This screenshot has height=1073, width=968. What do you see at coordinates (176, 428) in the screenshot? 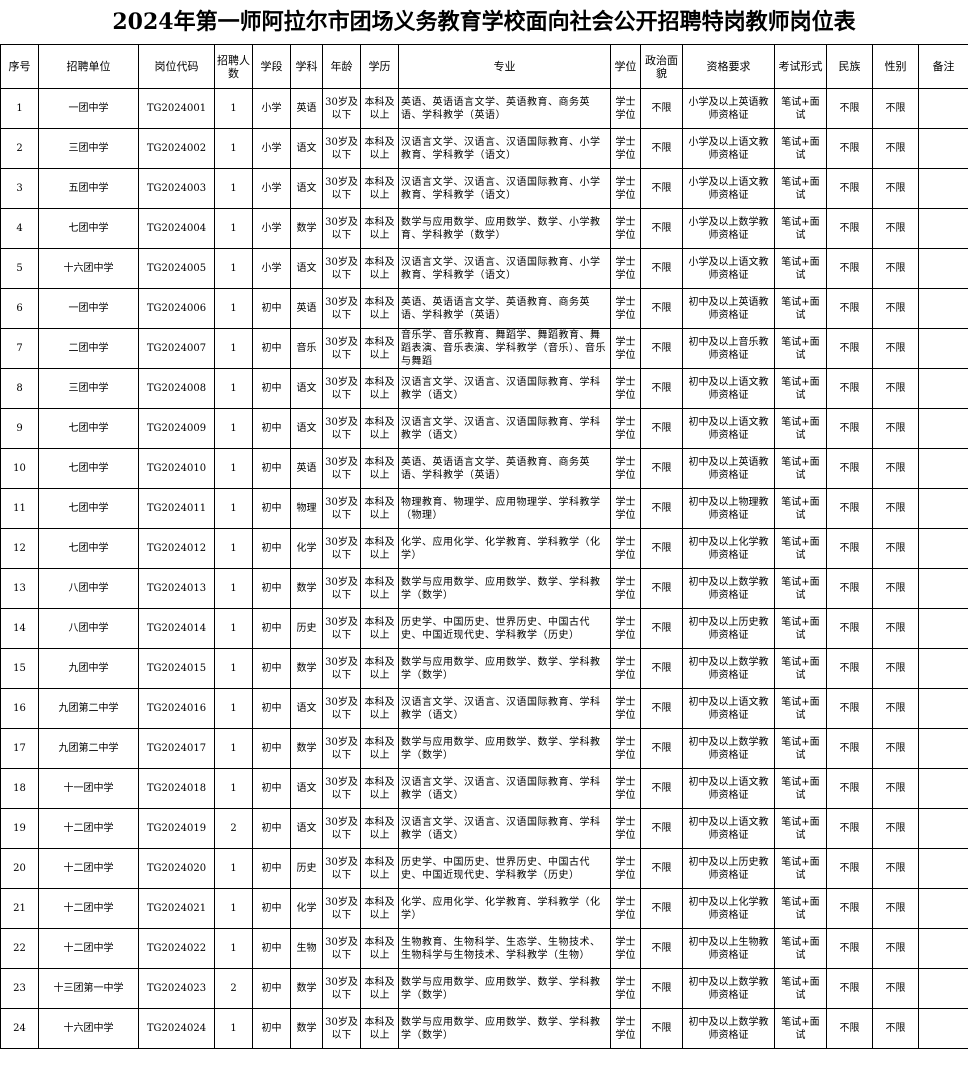
I see `table-cell: TG2024009` at bounding box center [176, 428].